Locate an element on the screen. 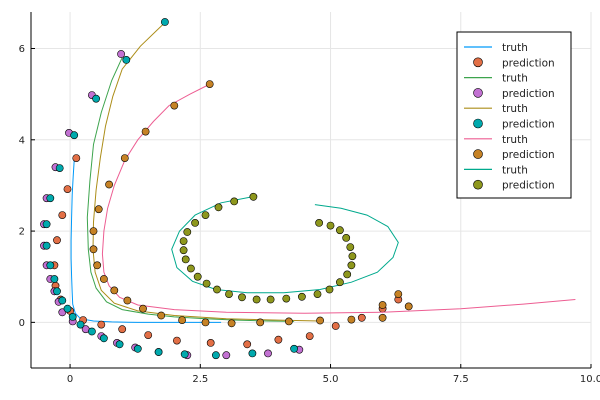  y-tick-label: 6 is located at coordinates (22, 49).